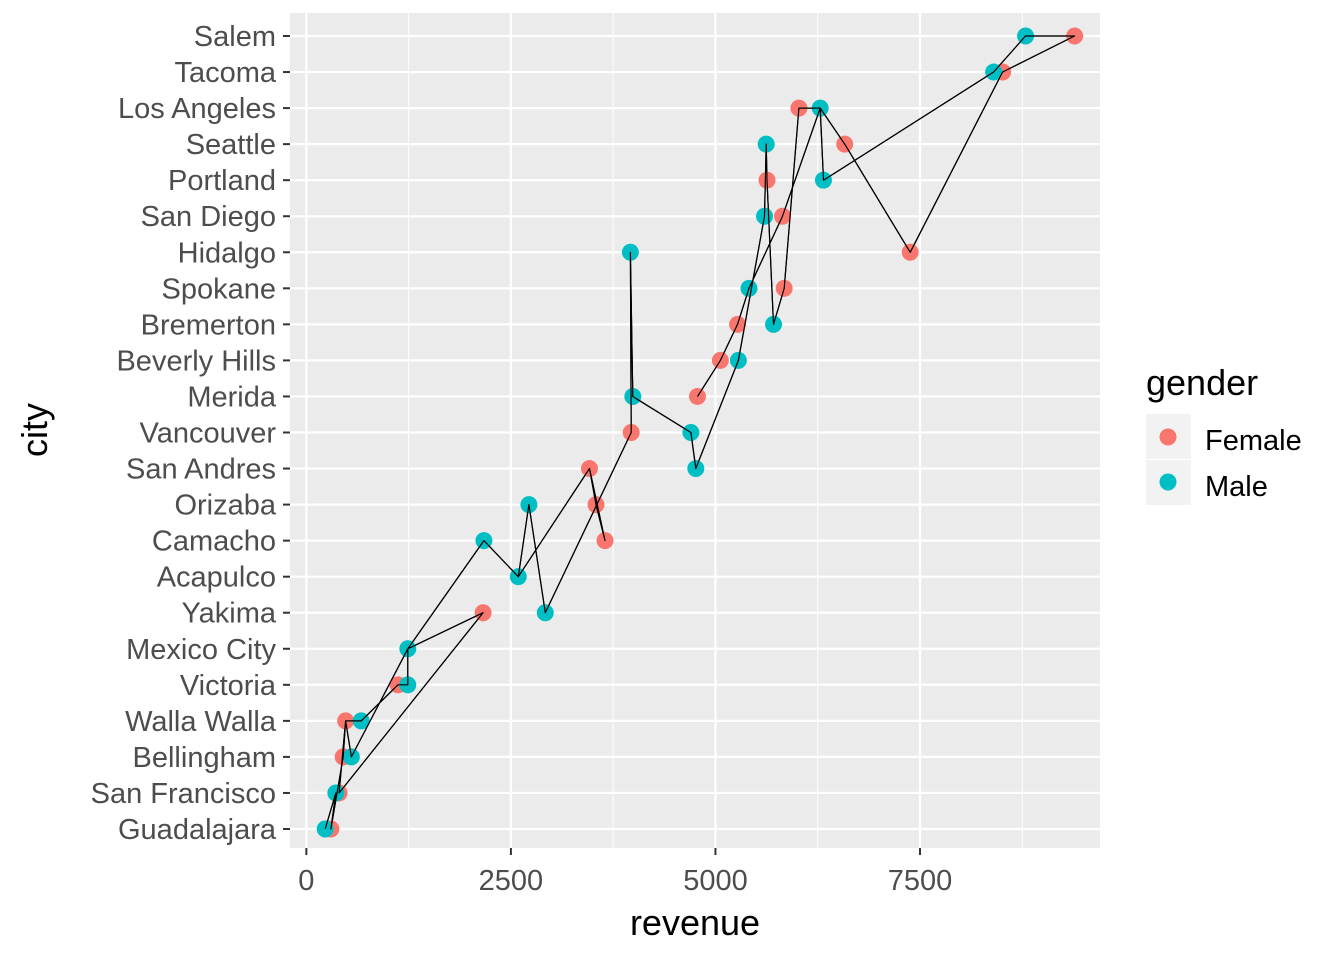  I want to click on legend: gender Female Male, so click(1224, 433).